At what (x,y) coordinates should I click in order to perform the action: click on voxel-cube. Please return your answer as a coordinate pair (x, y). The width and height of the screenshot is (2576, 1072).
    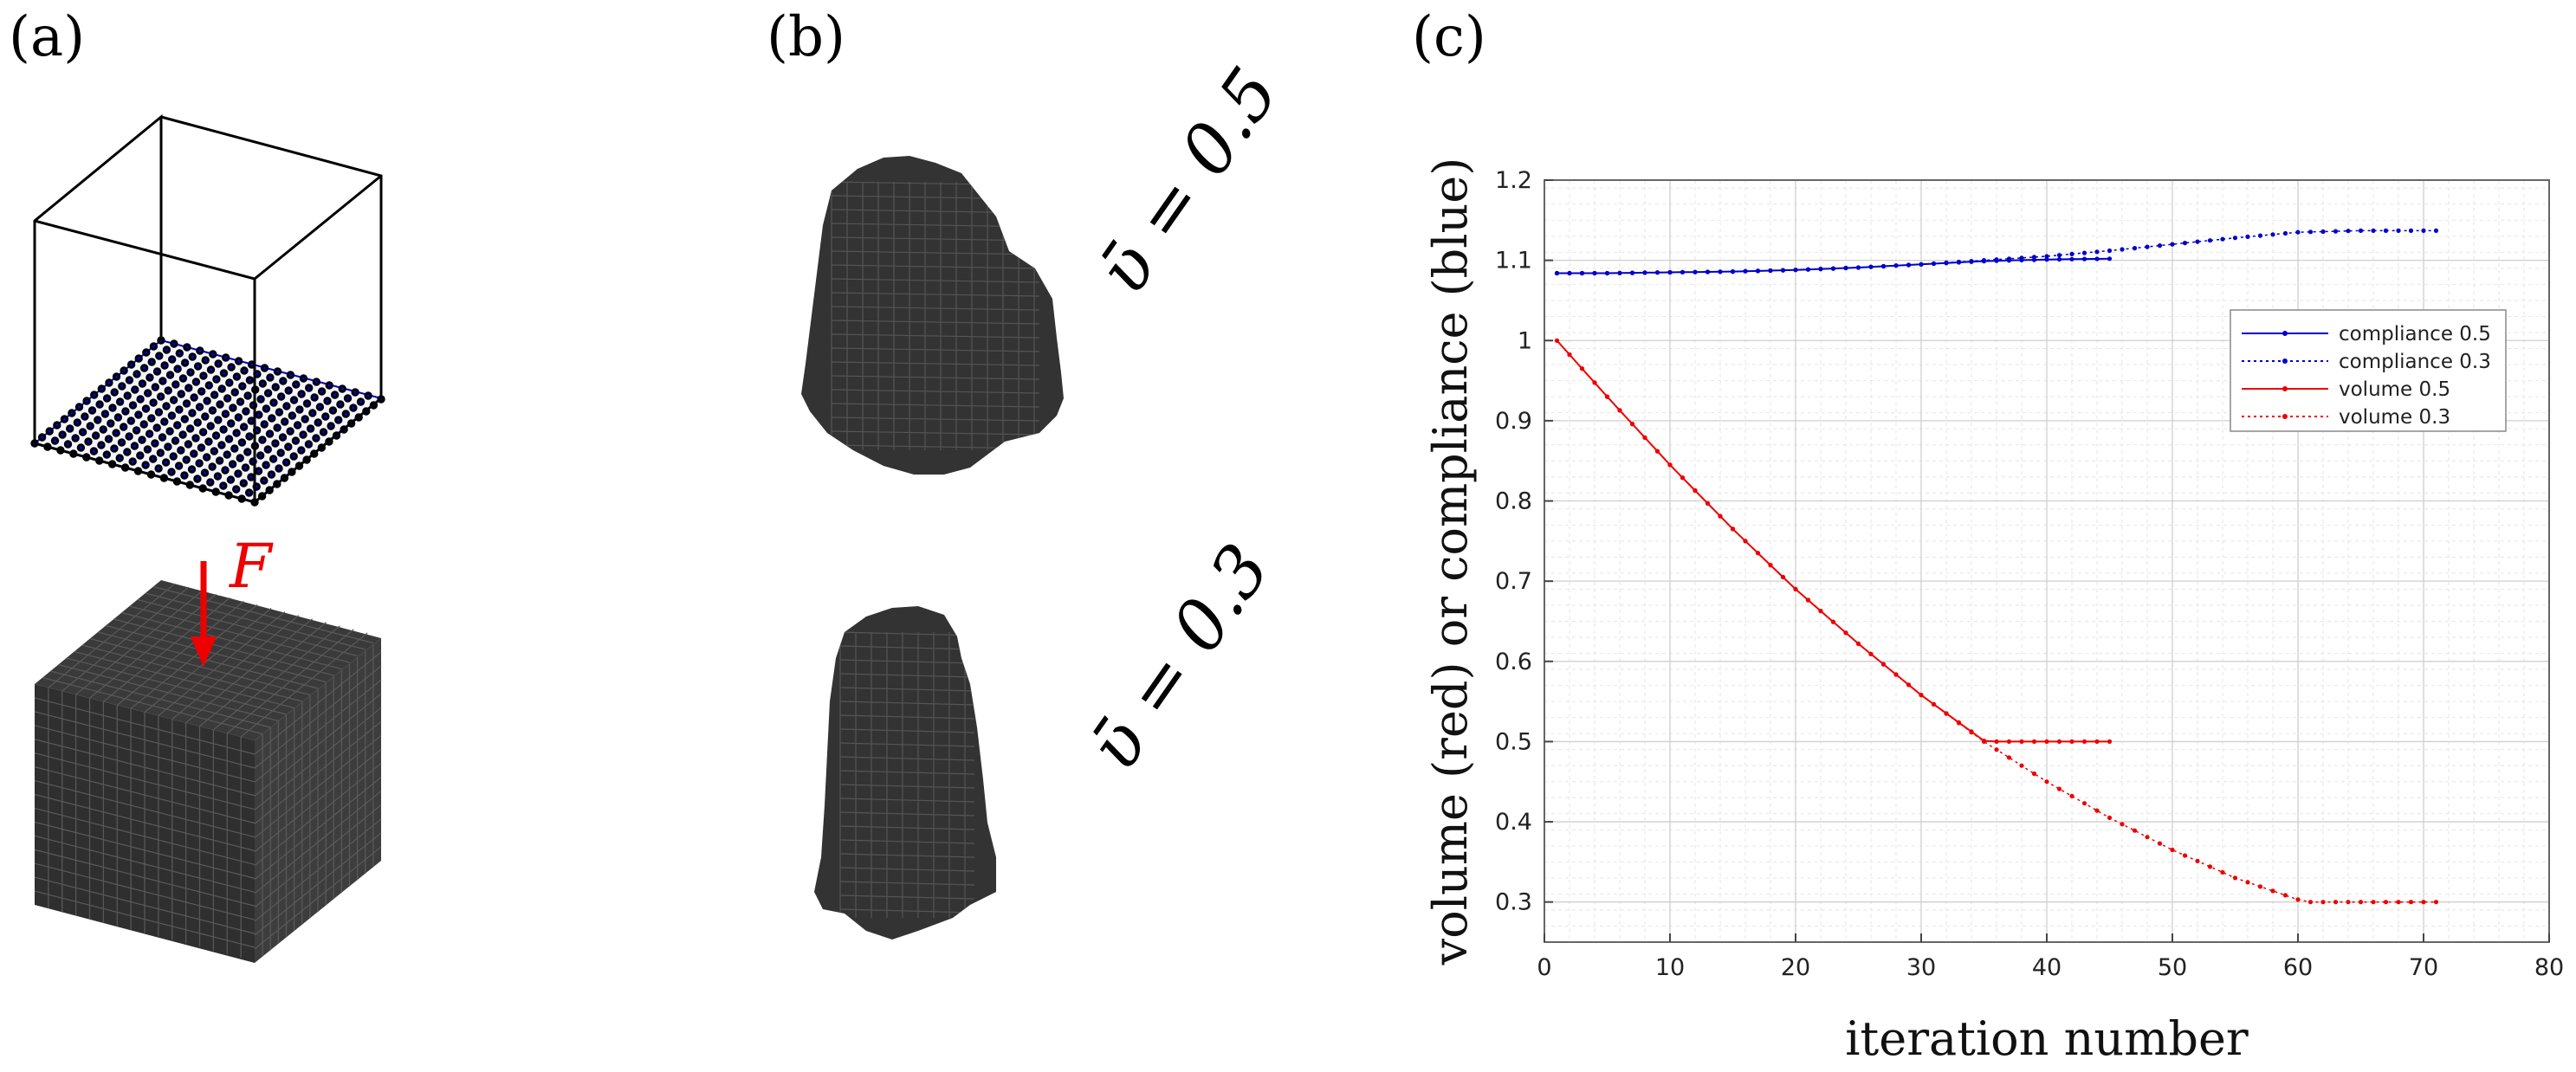
    Looking at the image, I should click on (208, 772).